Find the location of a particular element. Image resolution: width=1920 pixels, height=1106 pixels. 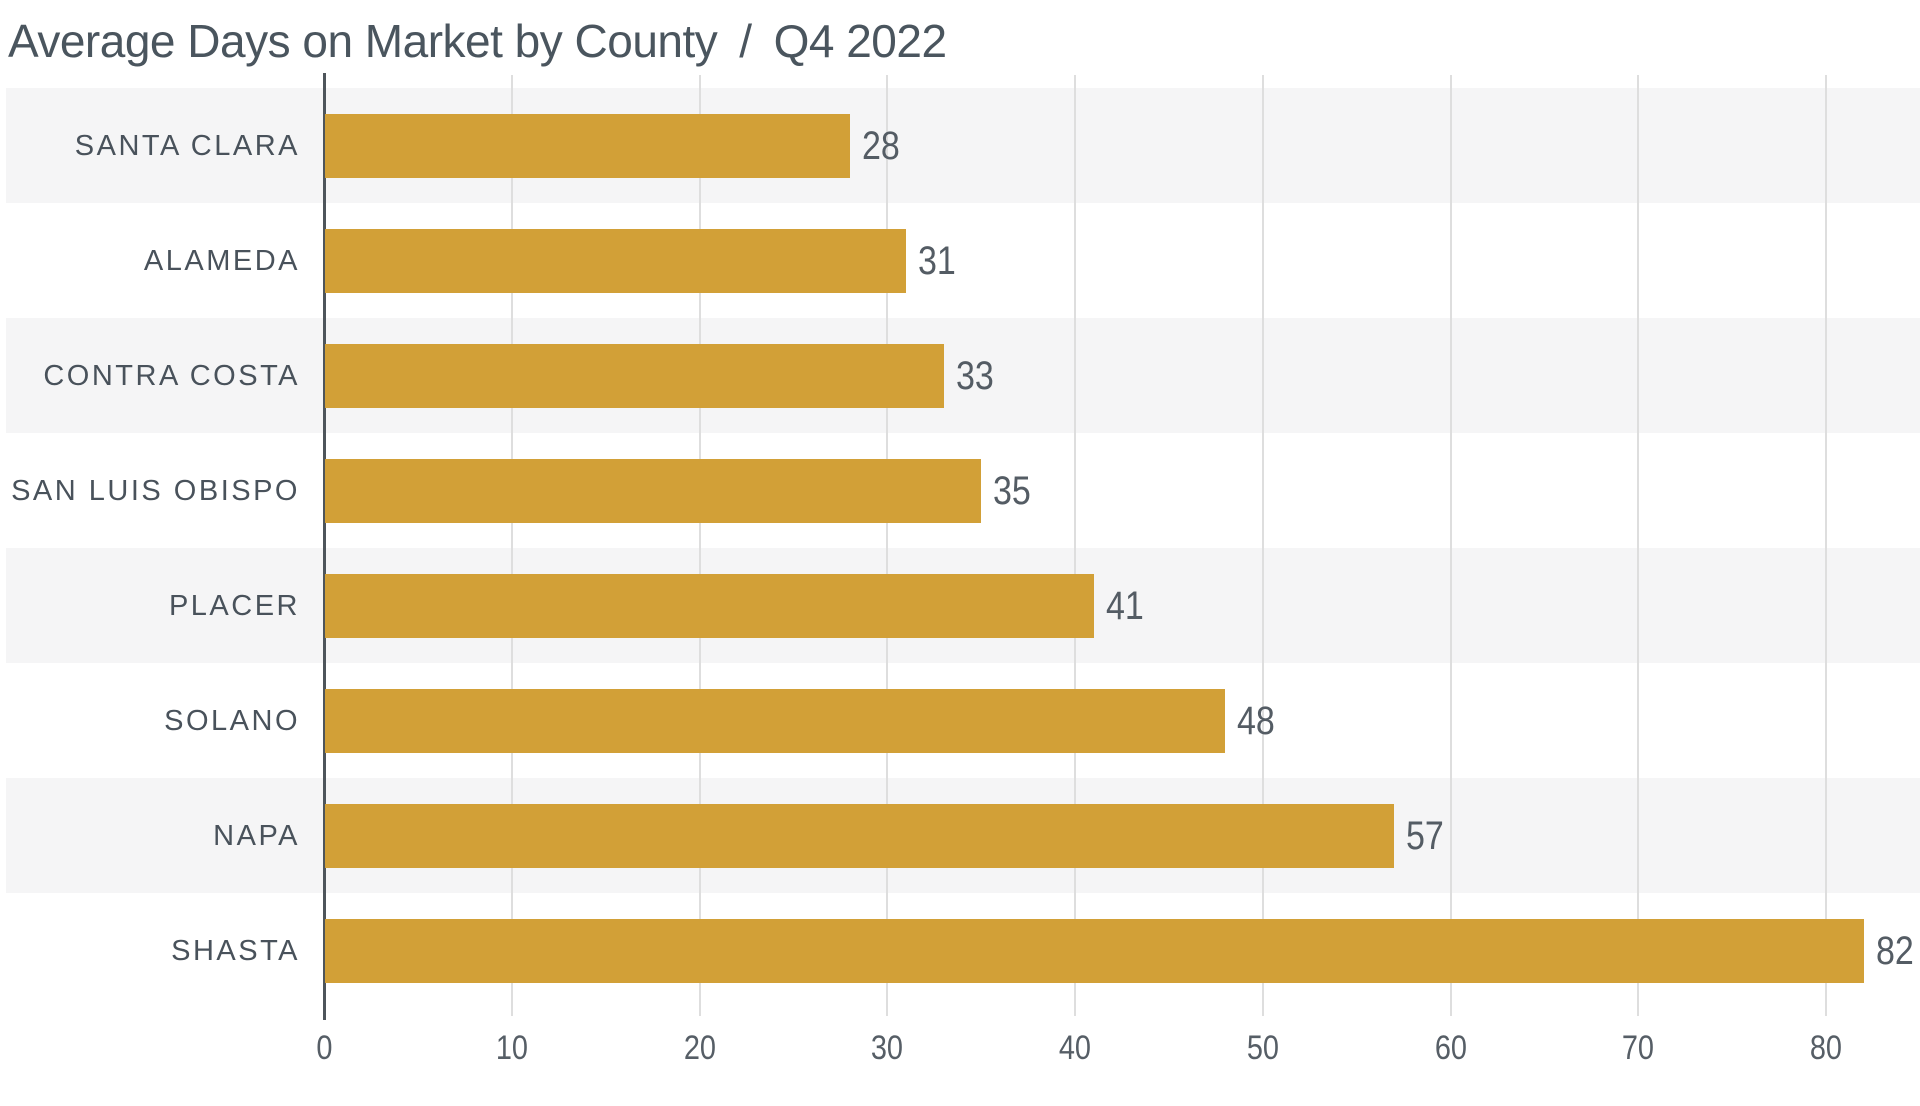

x-tick-label-text: 60 is located at coordinates (1450, 1048).